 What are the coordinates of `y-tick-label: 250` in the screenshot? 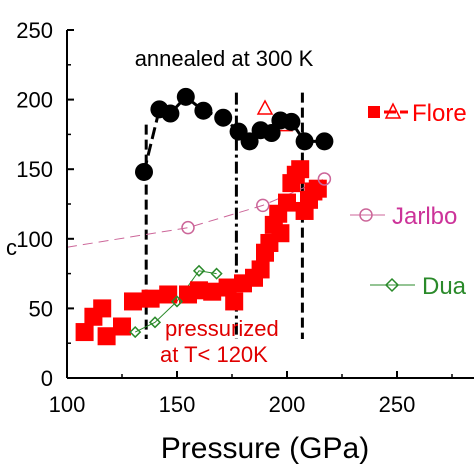 It's located at (34, 30).